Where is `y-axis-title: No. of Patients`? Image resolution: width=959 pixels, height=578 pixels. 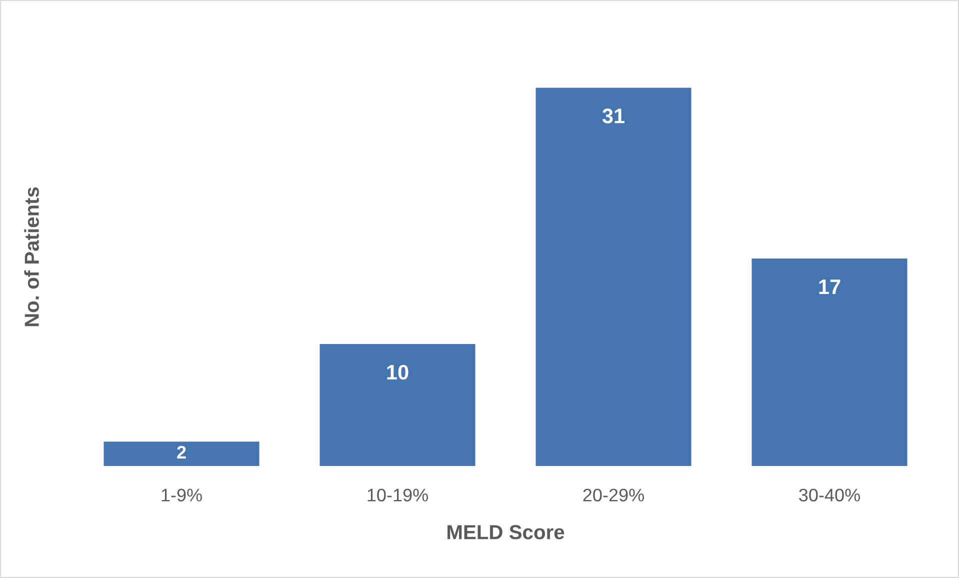
y-axis-title: No. of Patients is located at coordinates (31, 256).